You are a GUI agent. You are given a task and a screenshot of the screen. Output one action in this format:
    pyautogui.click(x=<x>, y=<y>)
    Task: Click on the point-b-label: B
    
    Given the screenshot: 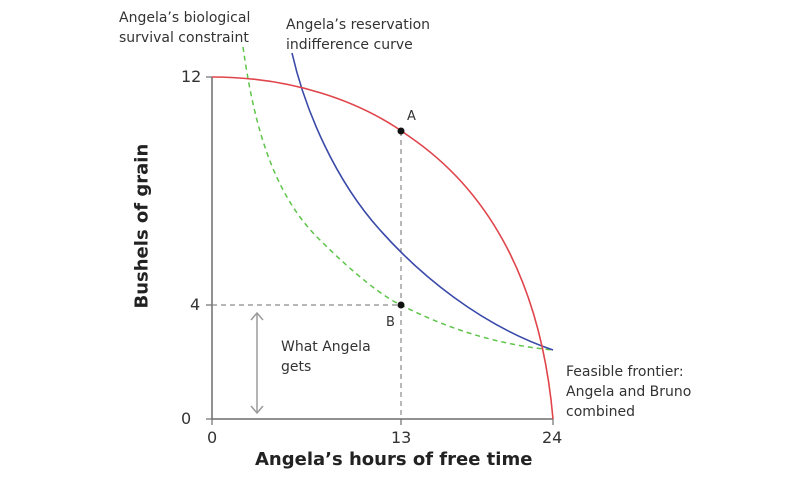 What is the action you would take?
    pyautogui.click(x=390, y=322)
    